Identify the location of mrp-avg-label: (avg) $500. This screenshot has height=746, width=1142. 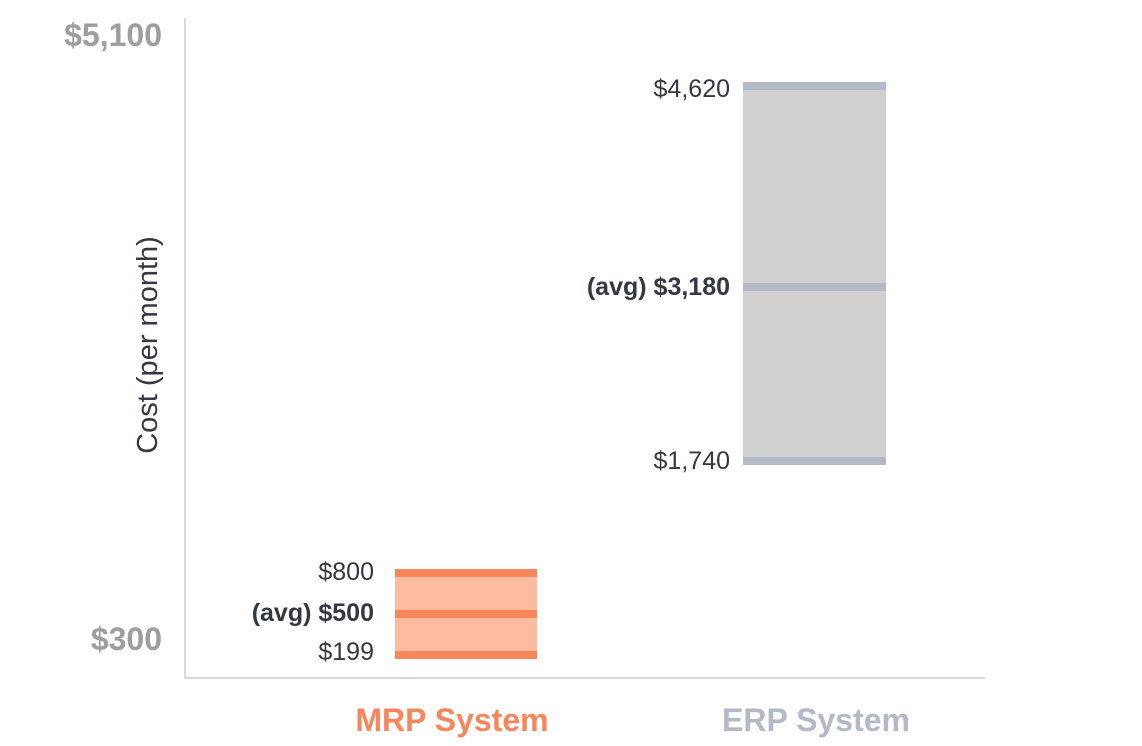
(313, 613).